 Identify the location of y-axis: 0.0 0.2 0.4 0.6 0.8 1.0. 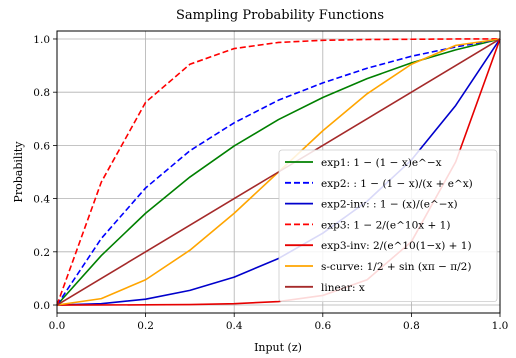
(45, 173).